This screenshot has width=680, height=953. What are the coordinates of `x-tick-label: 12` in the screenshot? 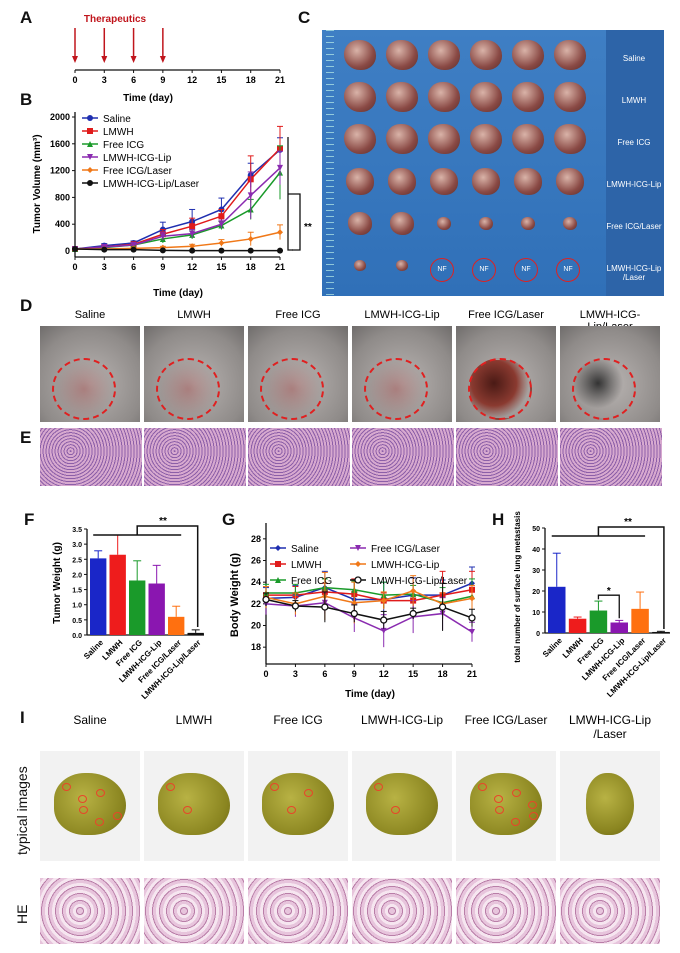 It's located at (192, 267).